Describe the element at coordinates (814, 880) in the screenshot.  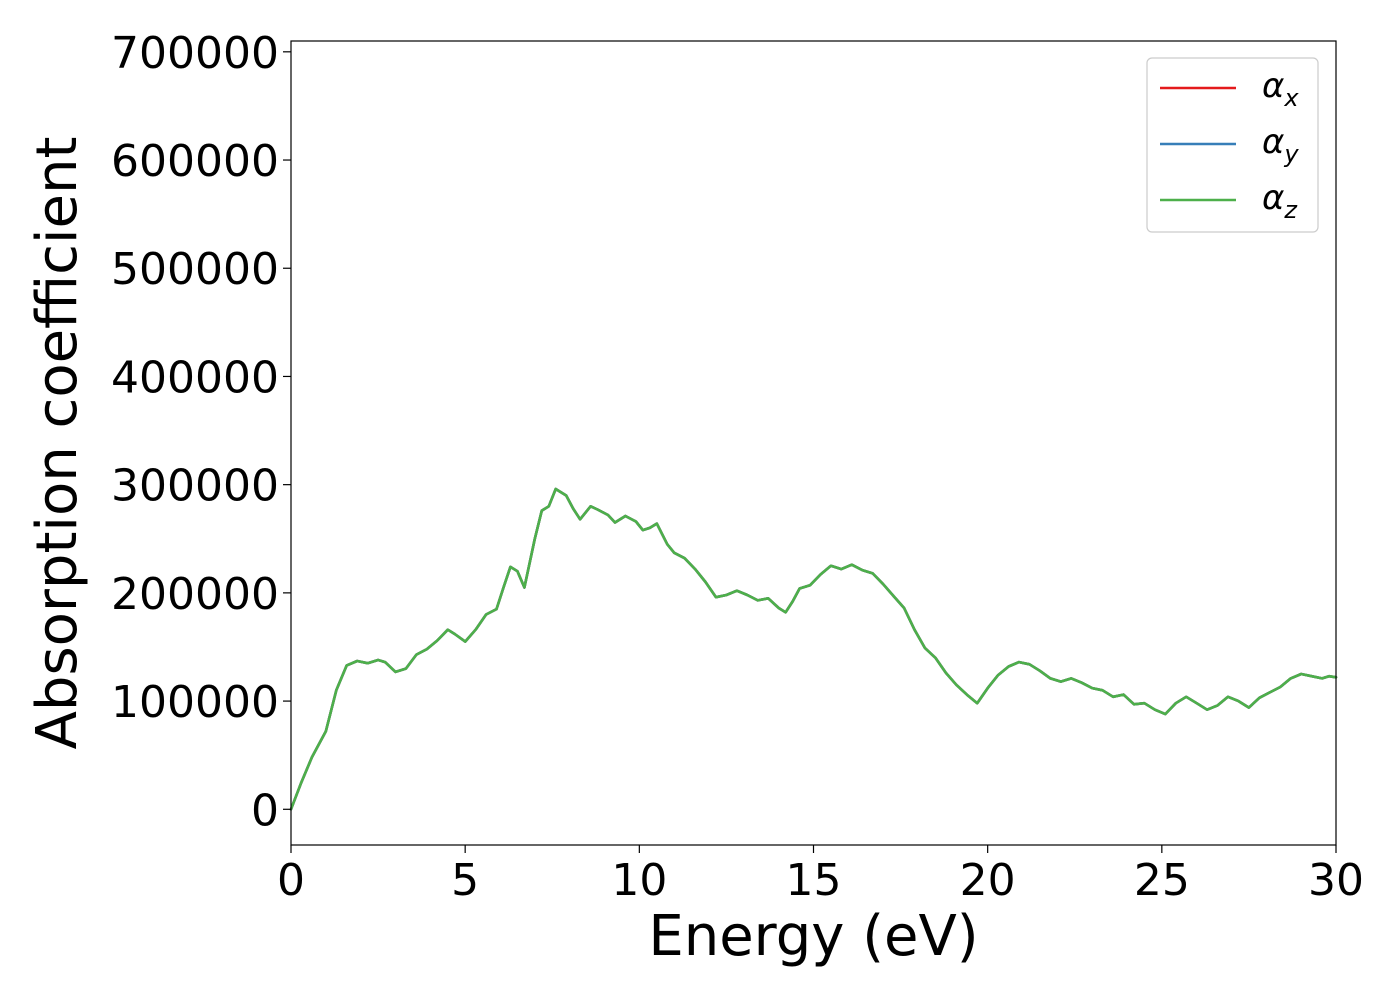
I see `x-tick-label: 15` at that location.